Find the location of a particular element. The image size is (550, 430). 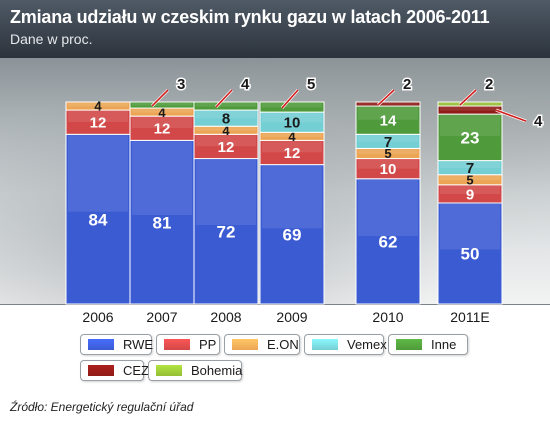

callout-label-2010-cez: 2 is located at coordinates (407, 84).